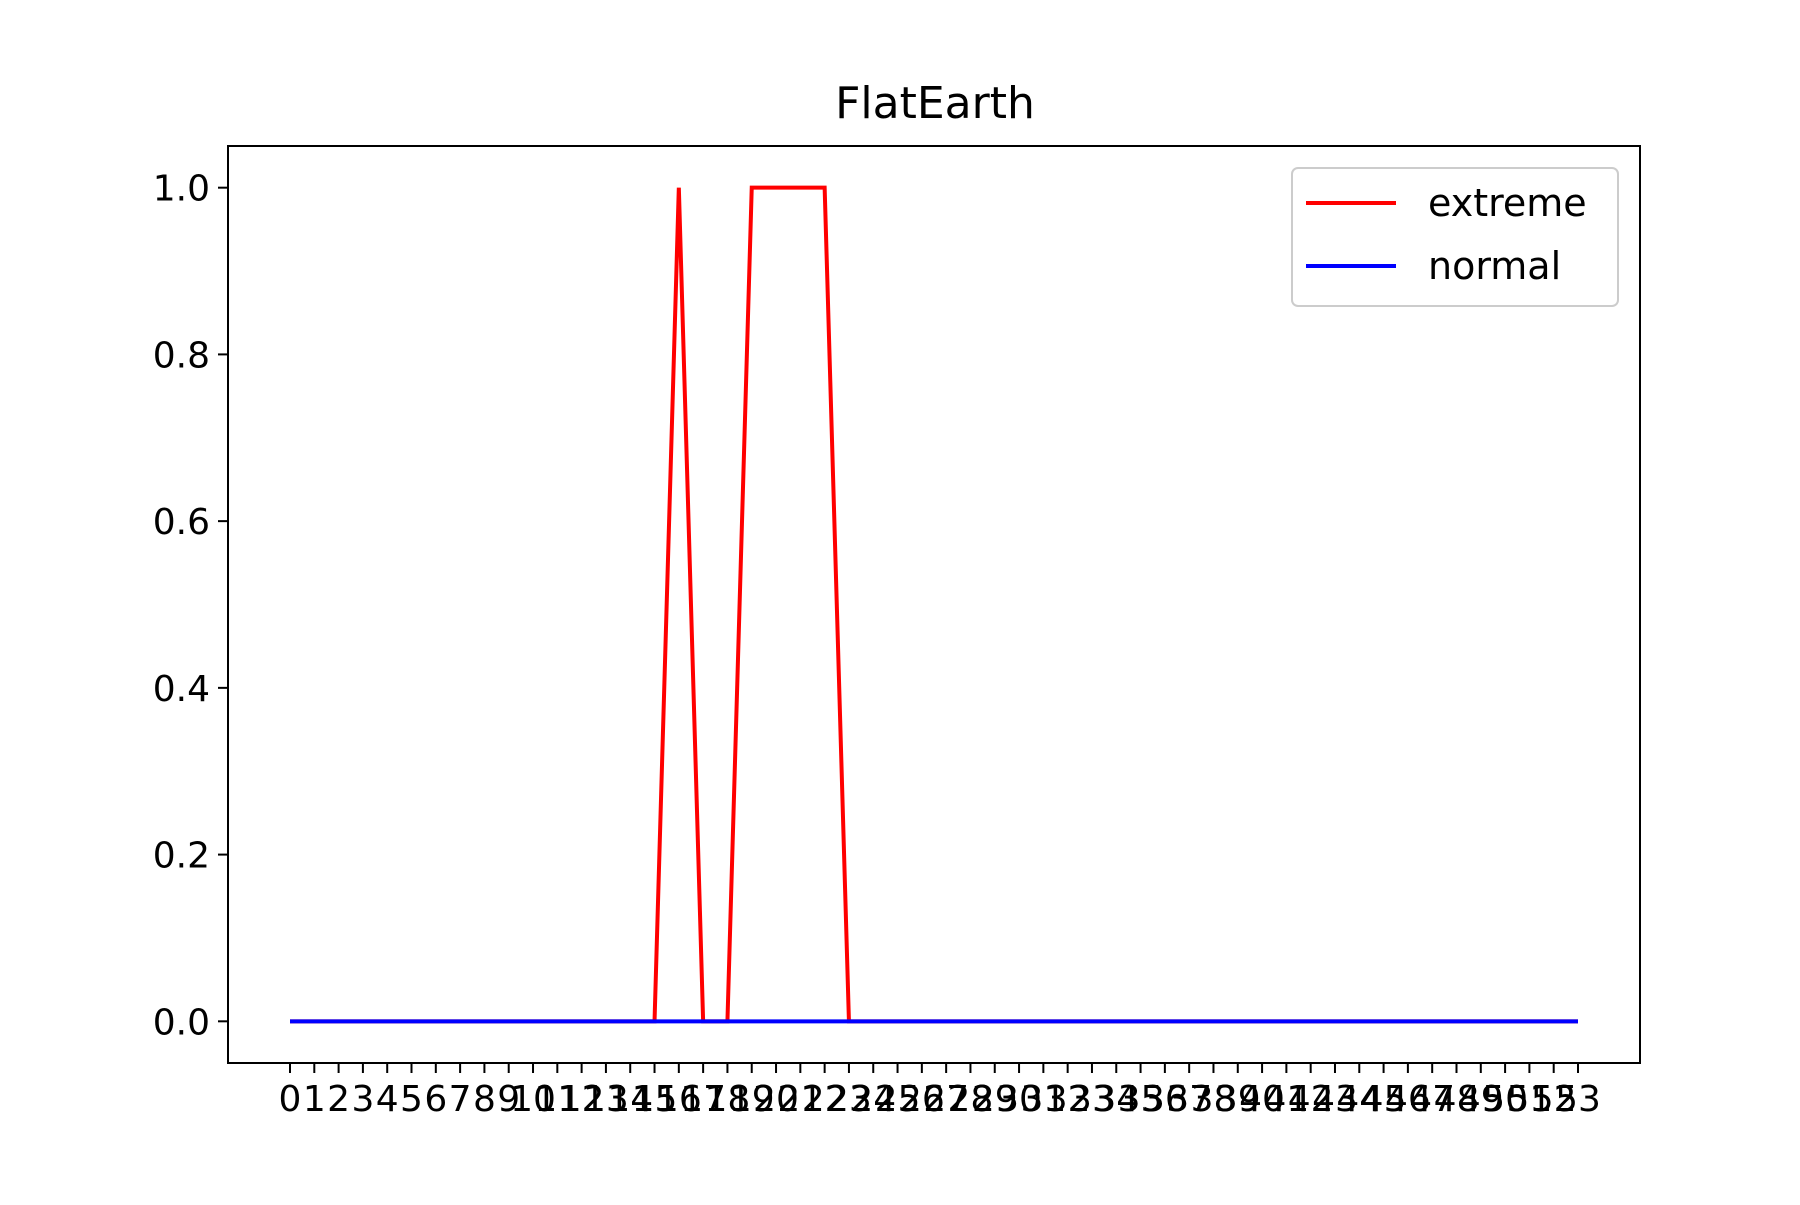 Image resolution: width=1800 pixels, height=1205 pixels. Describe the element at coordinates (825, 1099) in the screenshot. I see `x-tick-label: 22` at that location.